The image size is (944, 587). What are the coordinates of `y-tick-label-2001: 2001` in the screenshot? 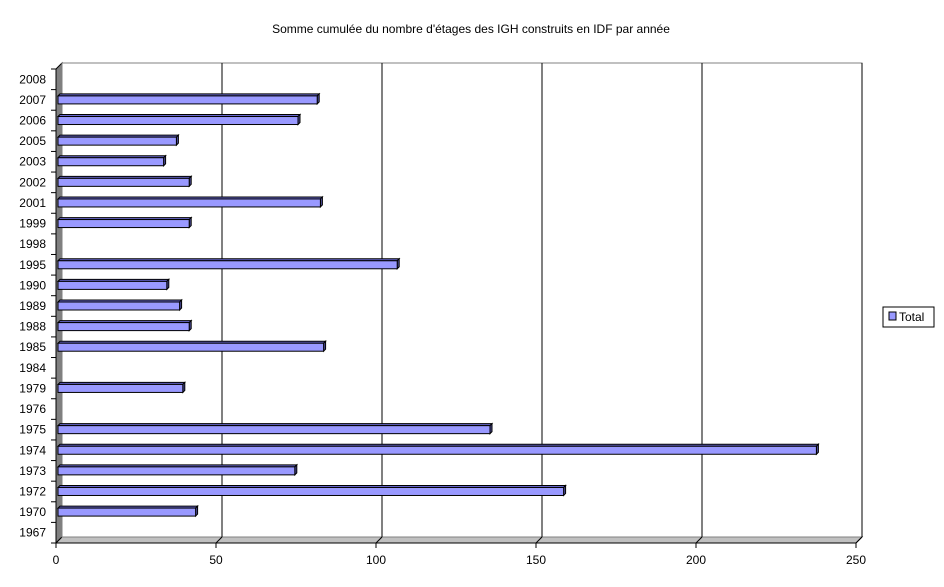 It's located at (32, 203).